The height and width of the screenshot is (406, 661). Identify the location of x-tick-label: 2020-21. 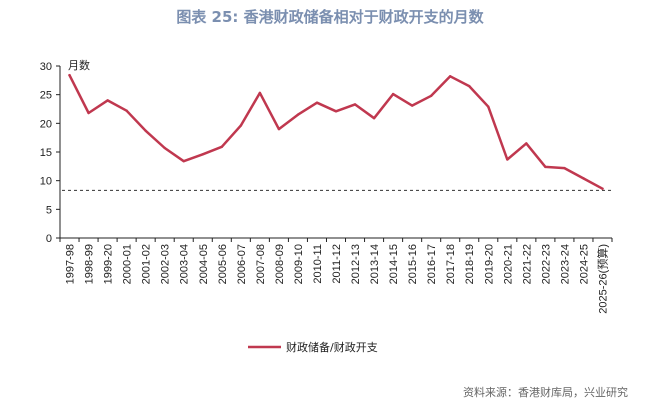
(508, 264).